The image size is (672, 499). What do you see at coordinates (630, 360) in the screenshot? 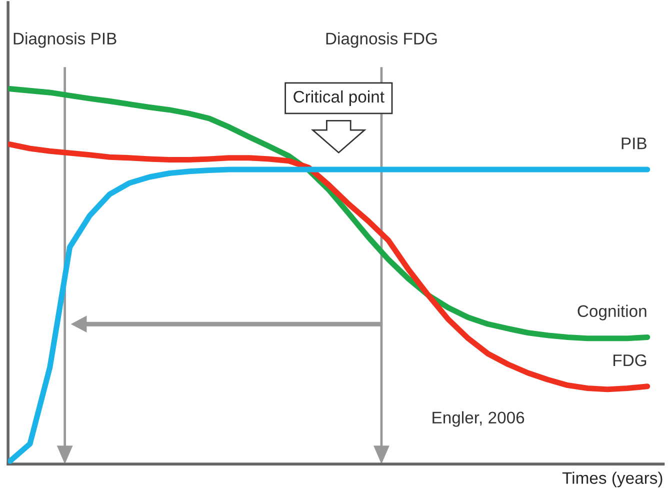
I see `series-label: FDG` at bounding box center [630, 360].